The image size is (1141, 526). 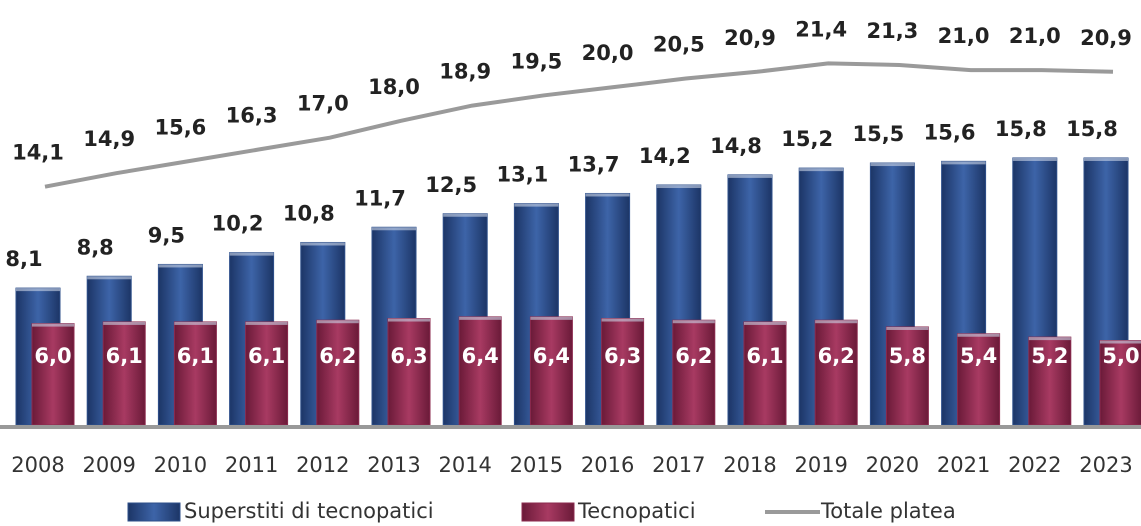 I want to click on data-label: 21,4, so click(x=821, y=29).